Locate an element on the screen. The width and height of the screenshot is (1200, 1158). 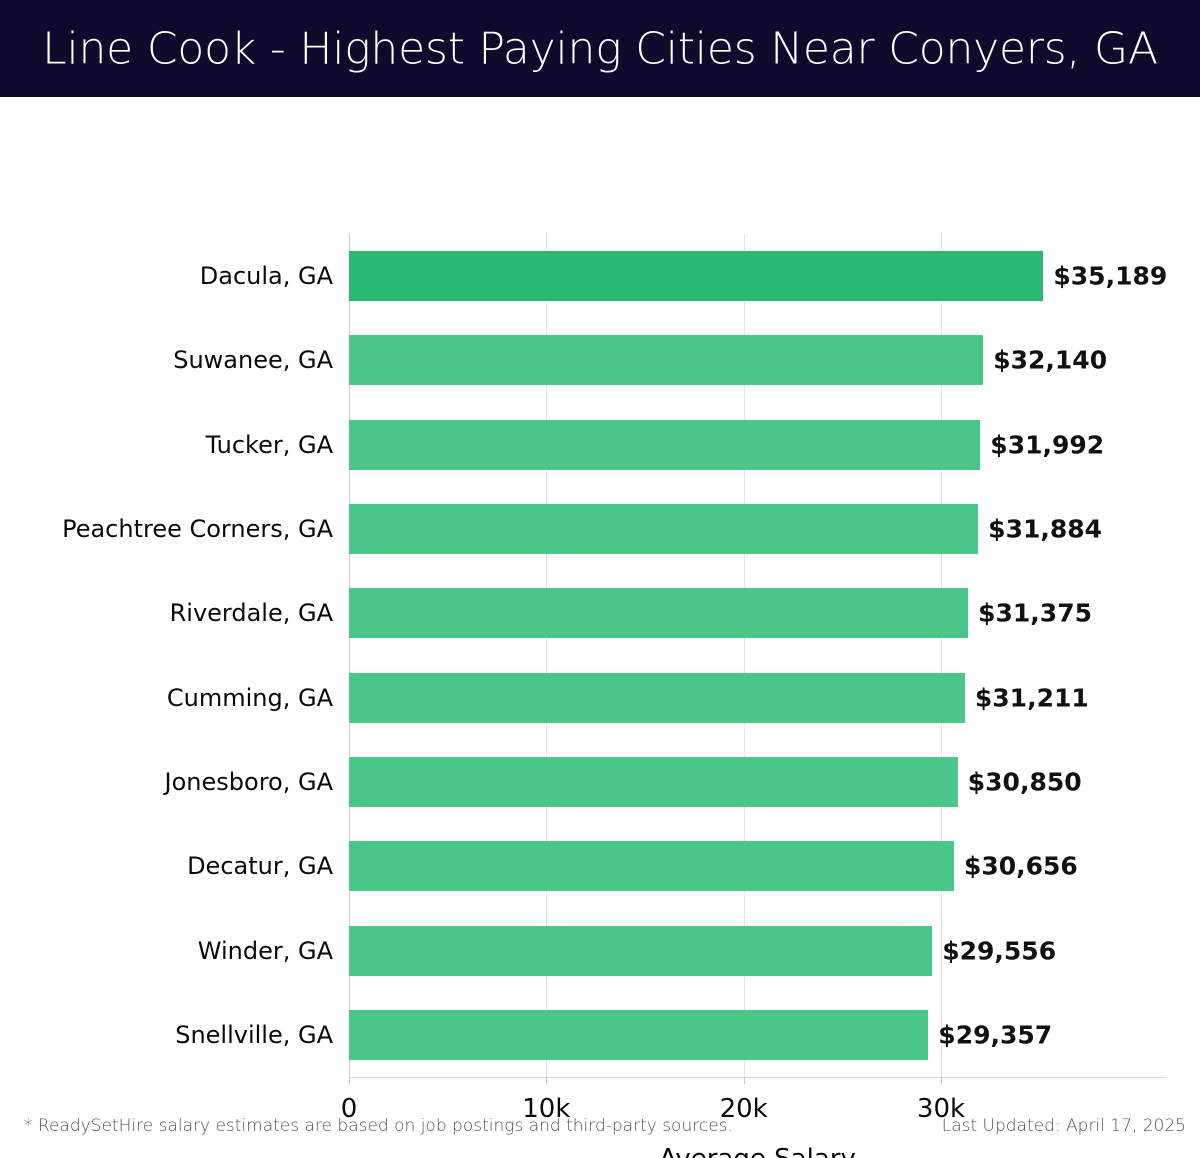
bar-row: Tucker, GA $31,992 is located at coordinates (600, 445).